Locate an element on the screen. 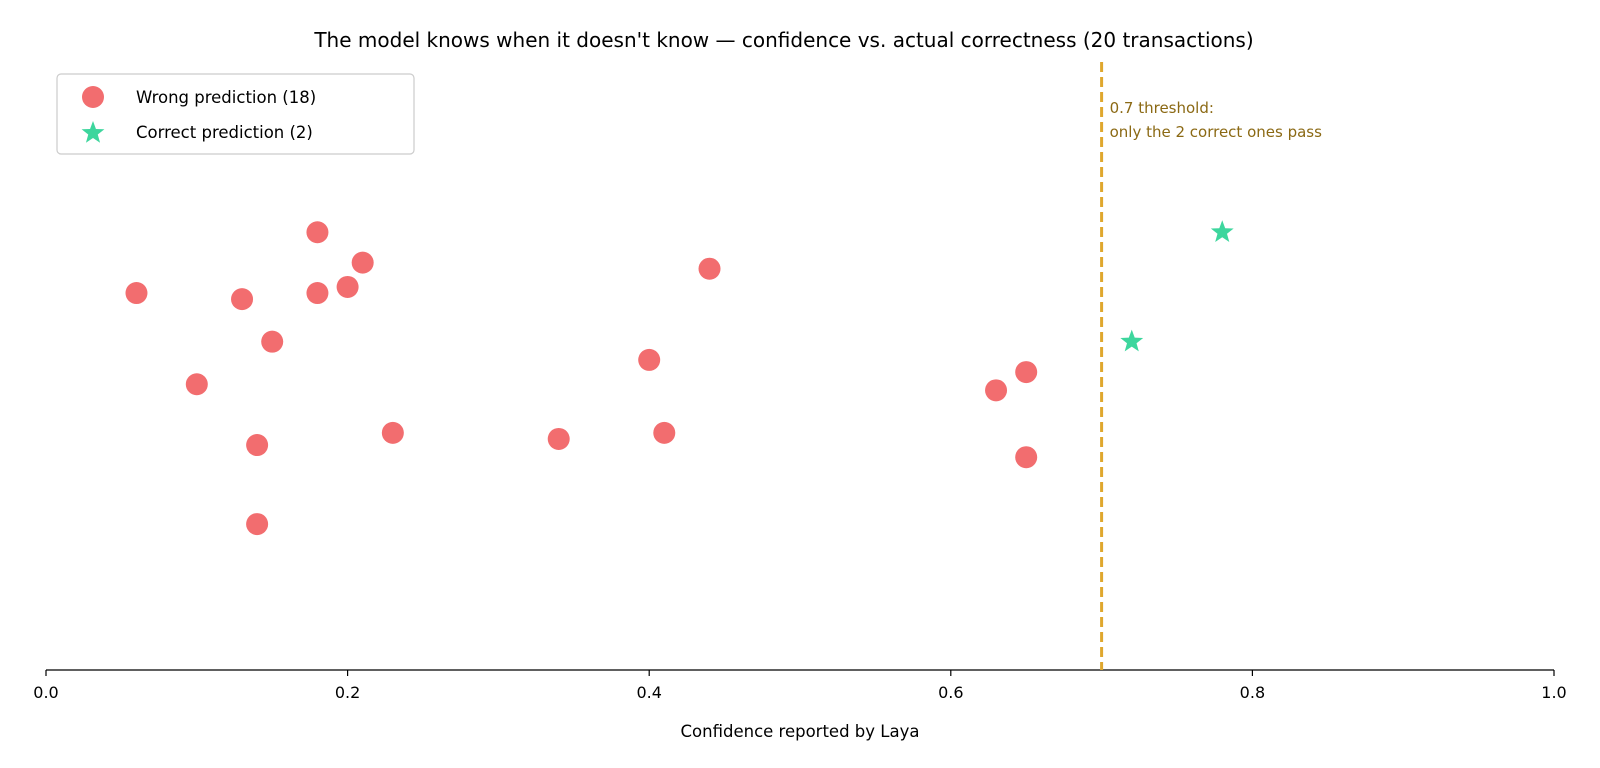 This screenshot has height=768, width=1600. x-tick-label: 0.2 is located at coordinates (347, 692).